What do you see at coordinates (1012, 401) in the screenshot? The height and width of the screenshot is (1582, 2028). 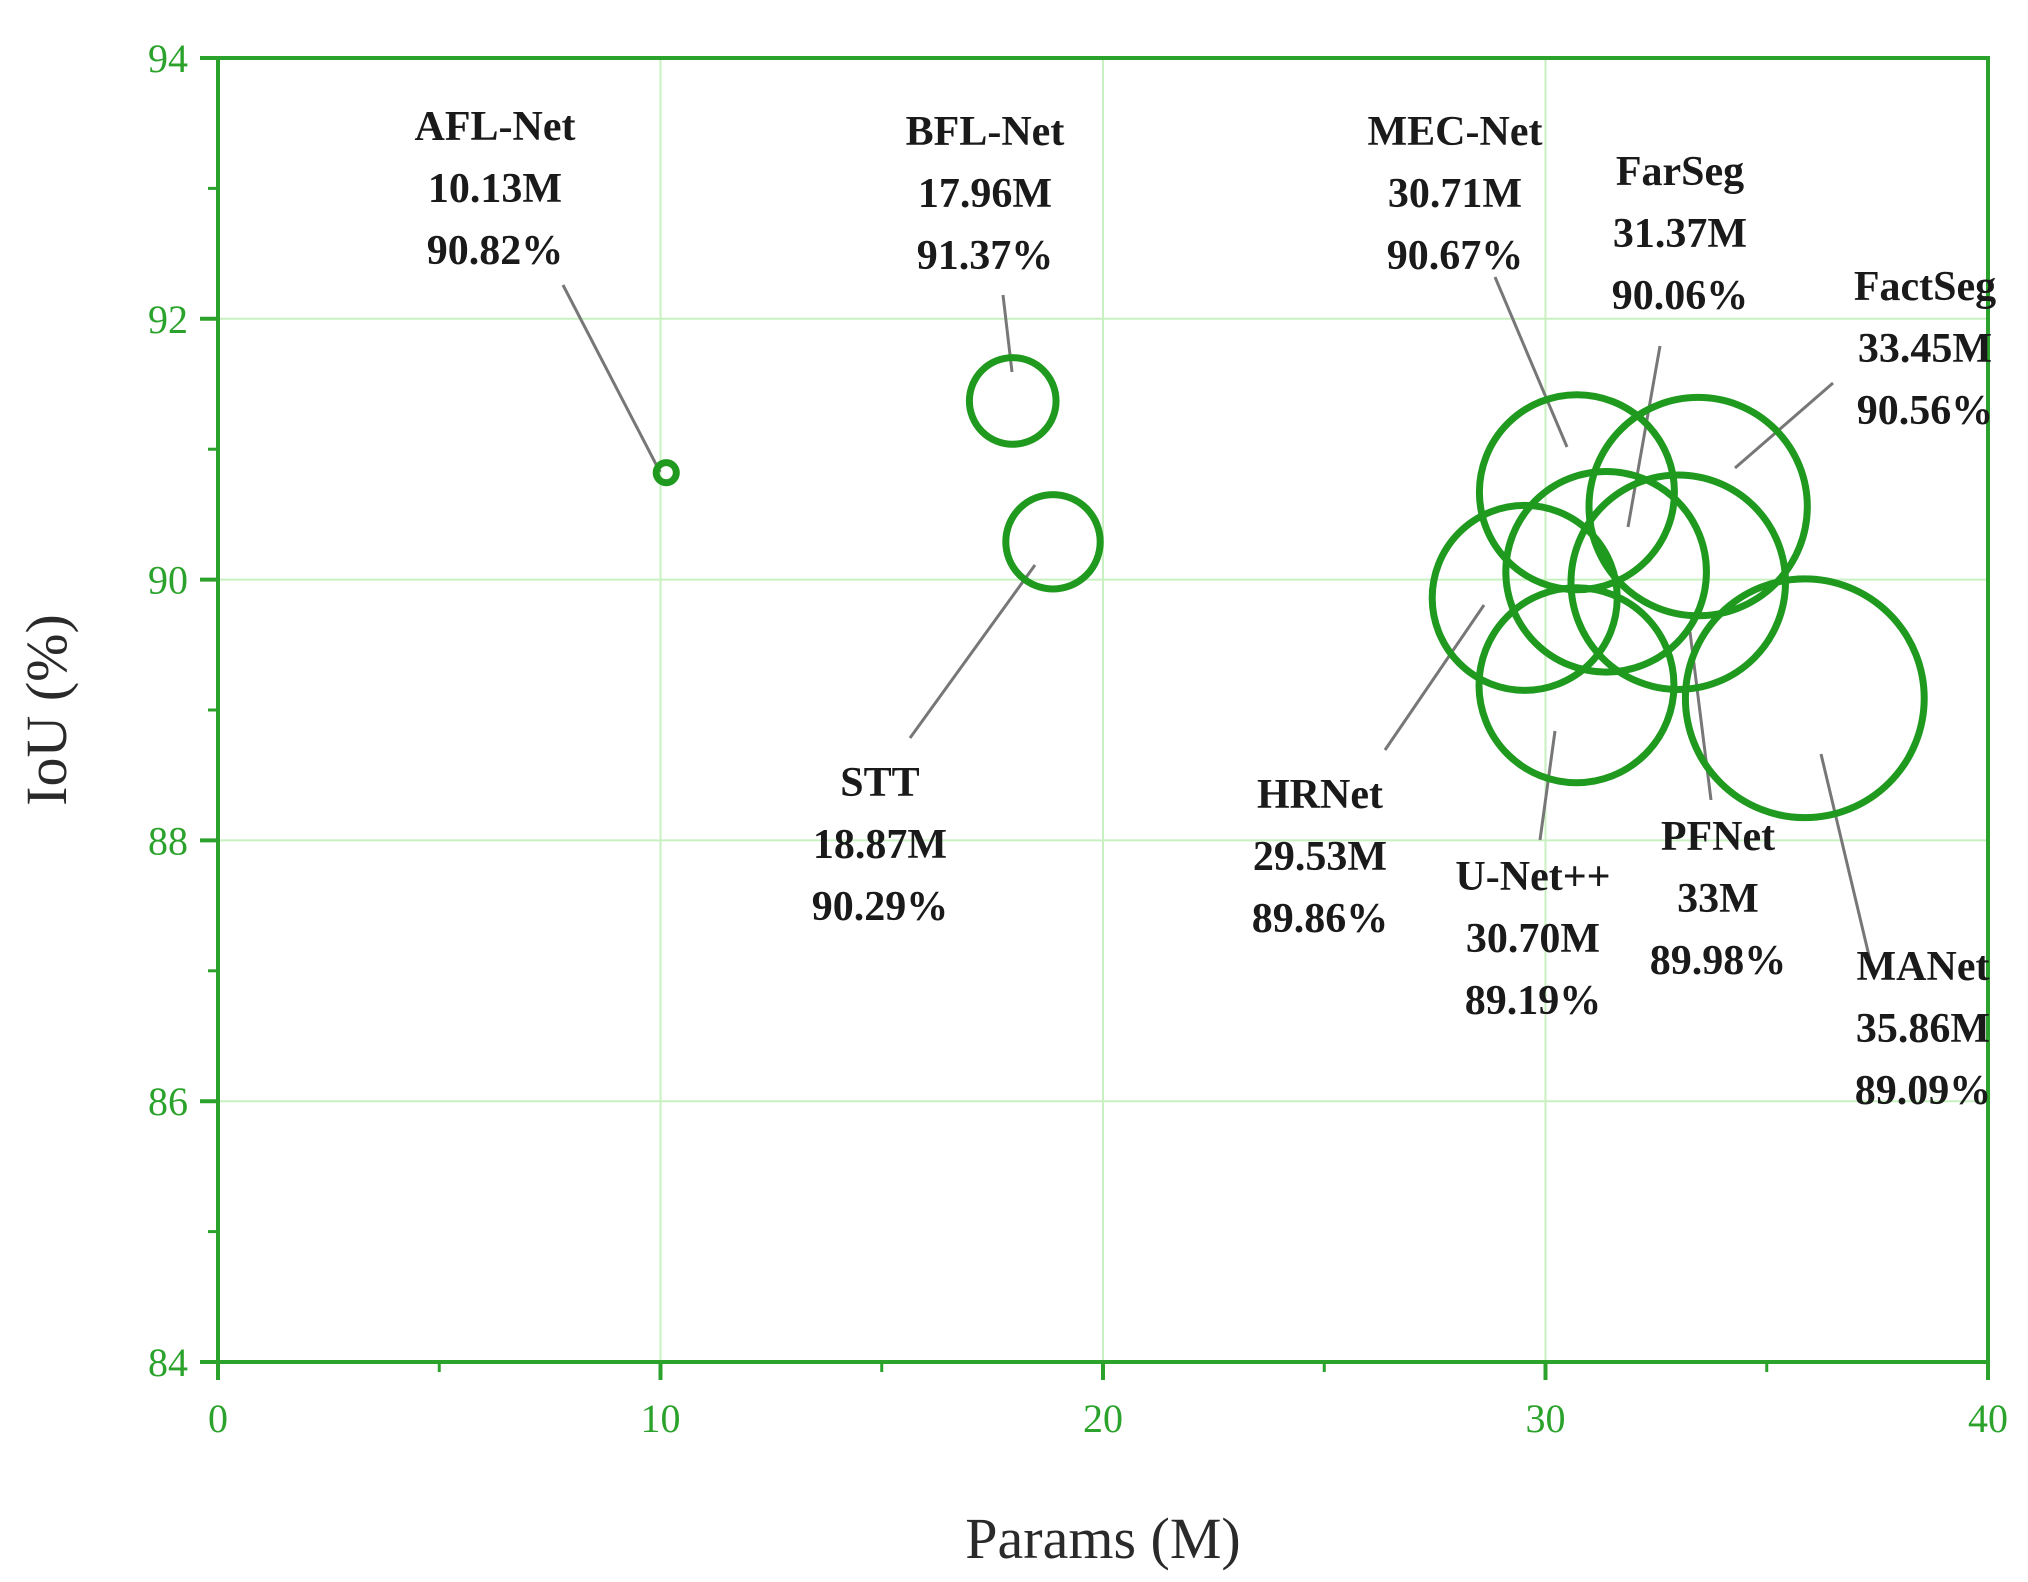 I see `point-bfl-net` at bounding box center [1012, 401].